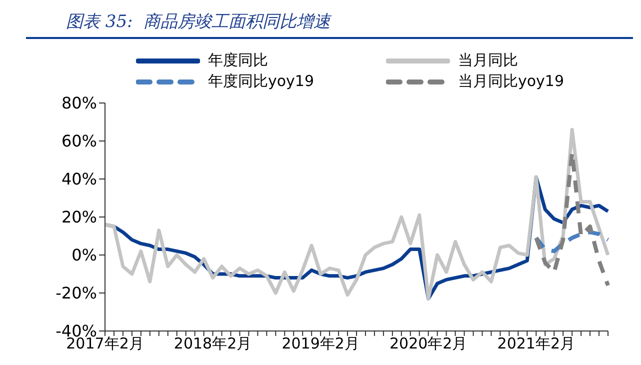  Describe the element at coordinates (261, 81) in the screenshot. I see `legend-label: 年度同比yoy19` at that location.